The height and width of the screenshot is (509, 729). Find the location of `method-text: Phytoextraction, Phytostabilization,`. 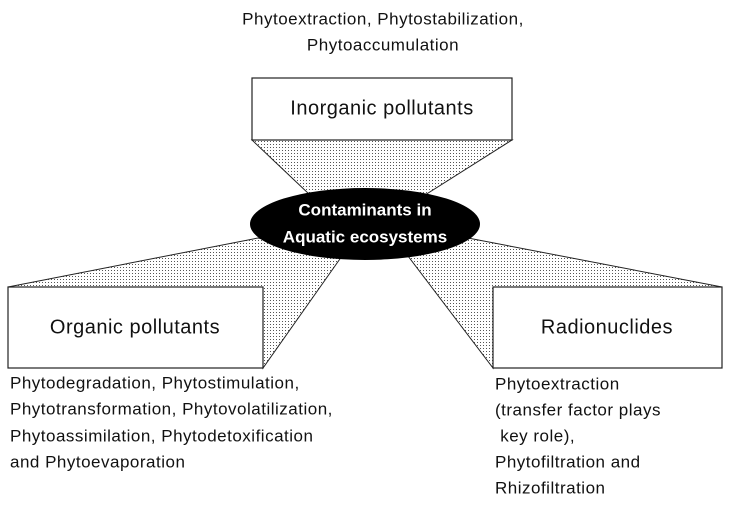

method-text: Phytoextraction, Phytostabilization, is located at coordinates (383, 18).